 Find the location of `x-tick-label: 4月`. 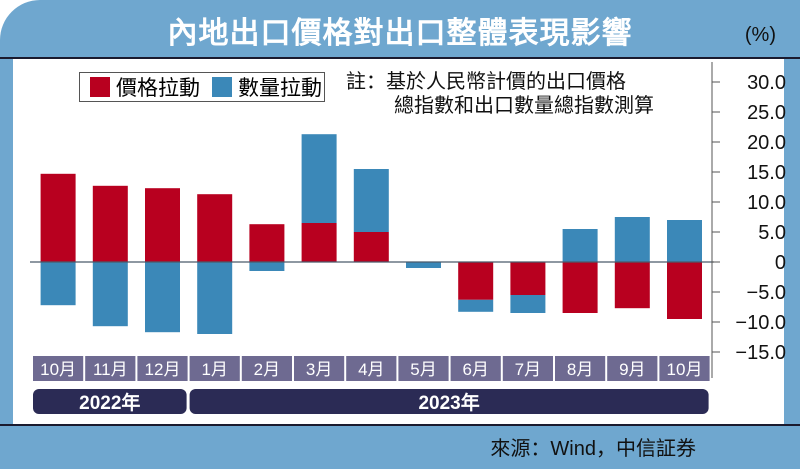

x-tick-label: 4月 is located at coordinates (371, 369).